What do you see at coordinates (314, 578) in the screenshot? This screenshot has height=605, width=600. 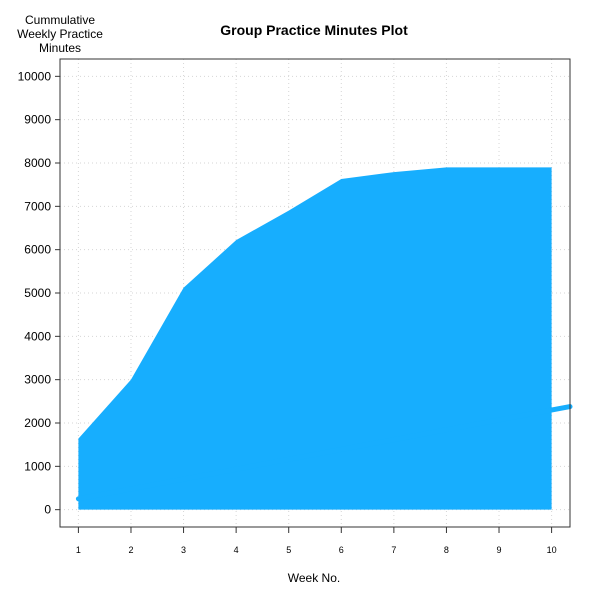 I see `x-axis-label: Week No.` at bounding box center [314, 578].